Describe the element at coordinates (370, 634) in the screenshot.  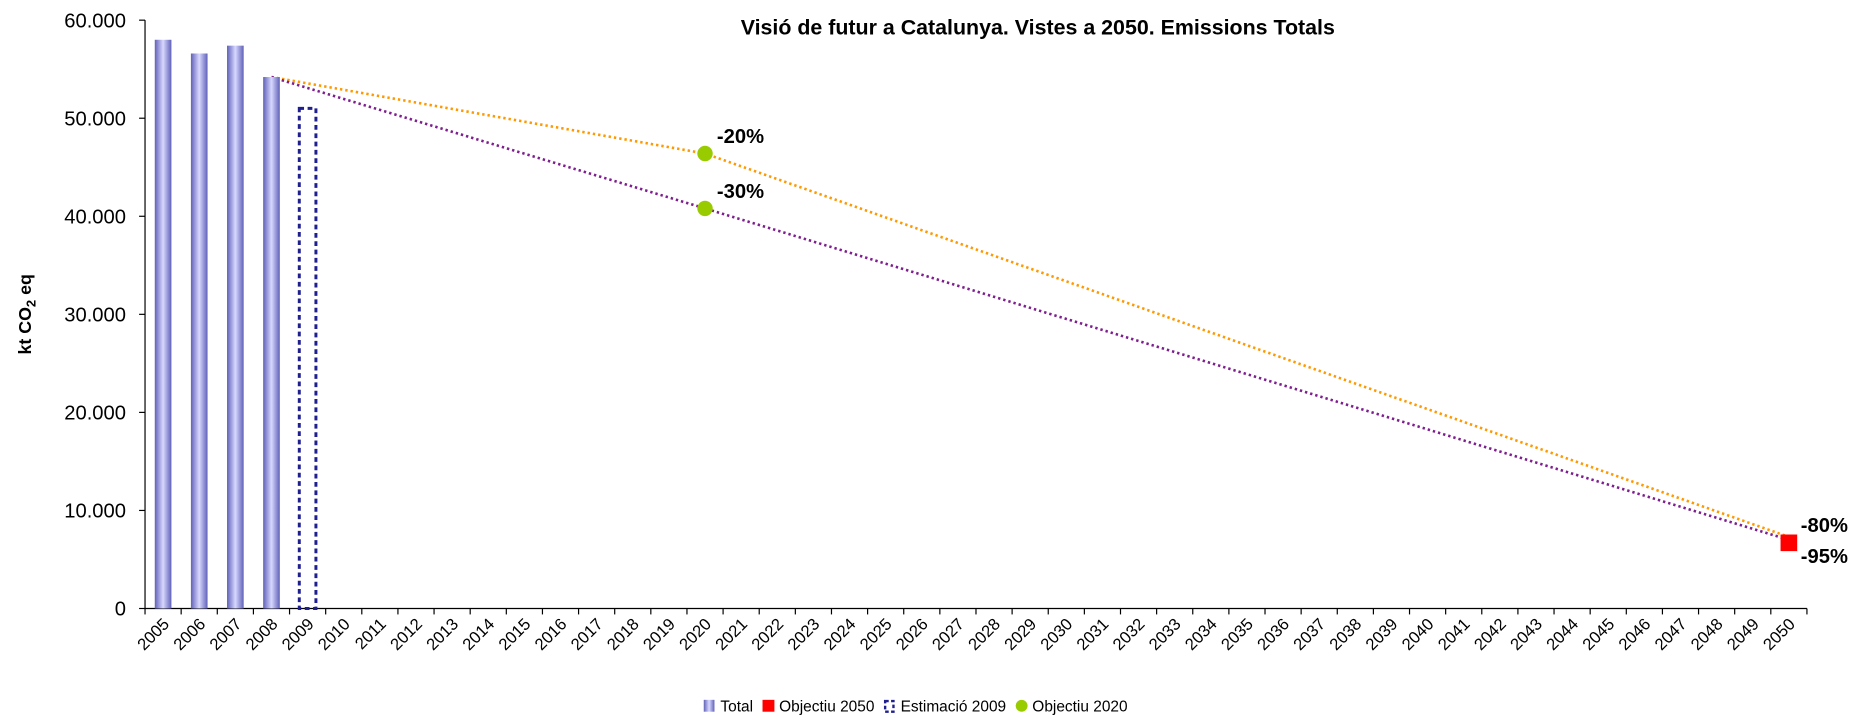
I see `x-tick-label: 2011` at that location.